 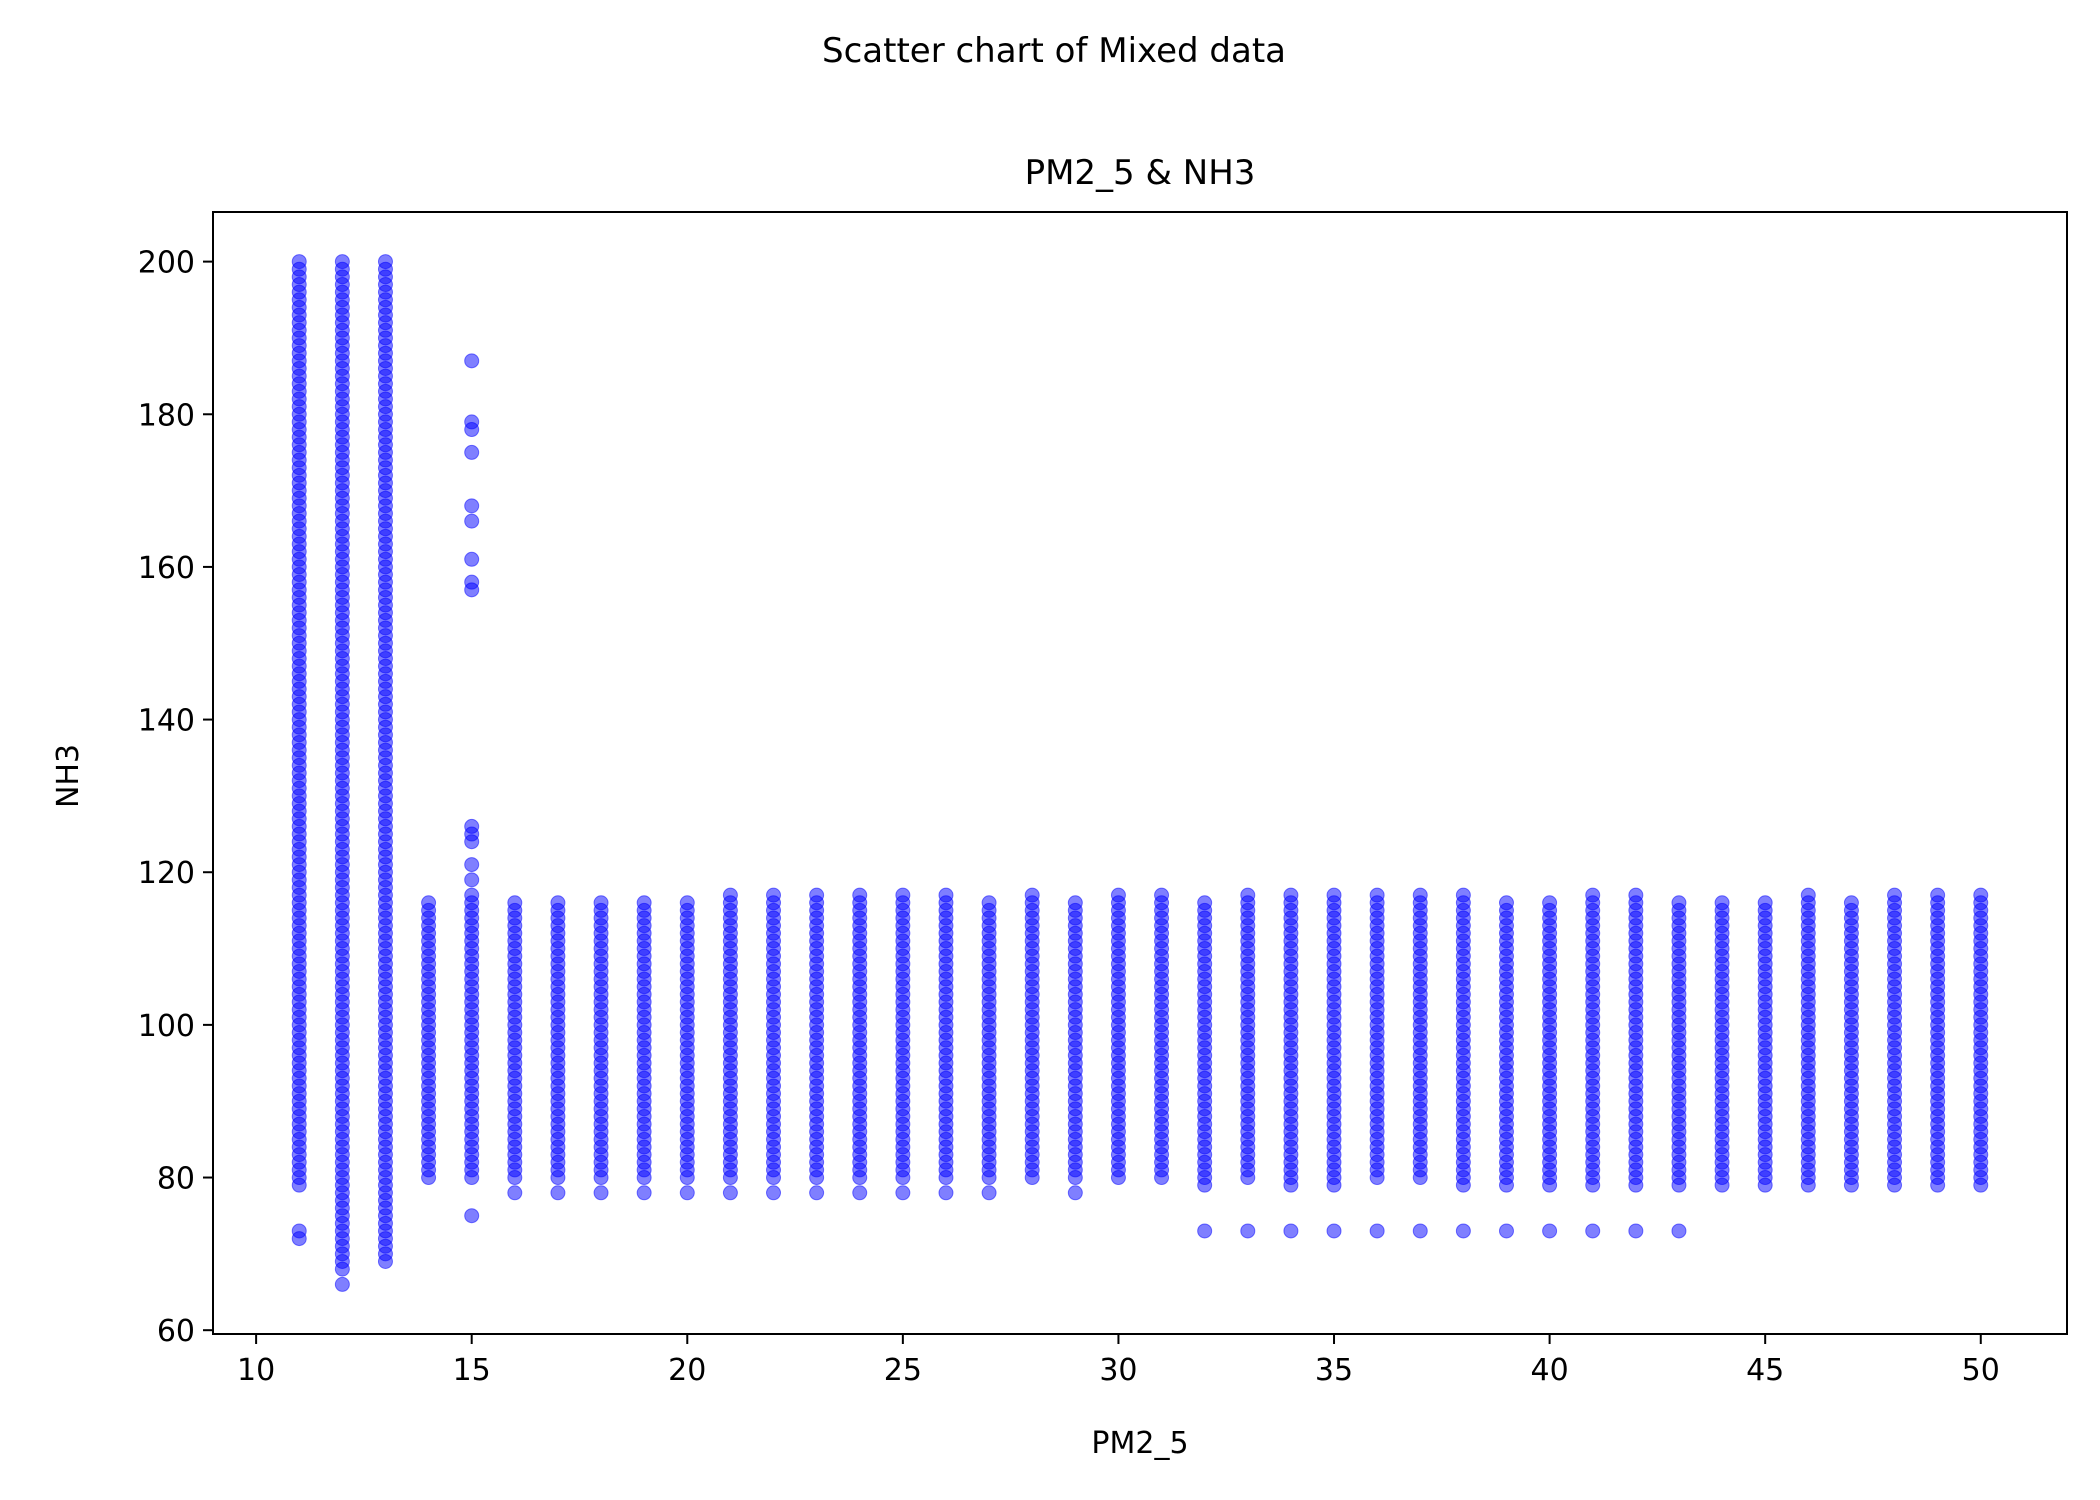 What do you see at coordinates (166, 568) in the screenshot?
I see `y-tick-label: 160` at bounding box center [166, 568].